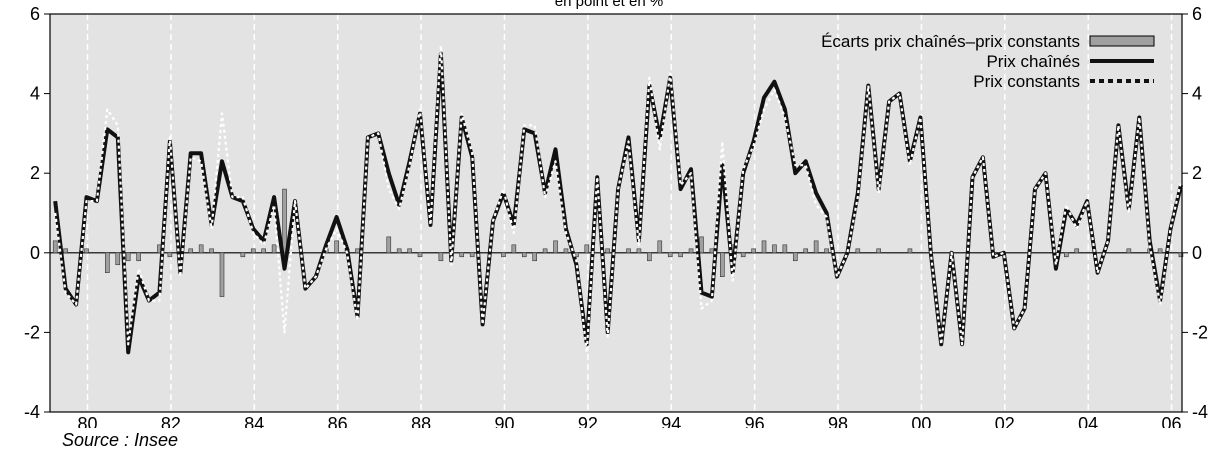 The height and width of the screenshot is (454, 1218). What do you see at coordinates (88, 421) in the screenshot?
I see `x-tick-label: 80` at bounding box center [88, 421].